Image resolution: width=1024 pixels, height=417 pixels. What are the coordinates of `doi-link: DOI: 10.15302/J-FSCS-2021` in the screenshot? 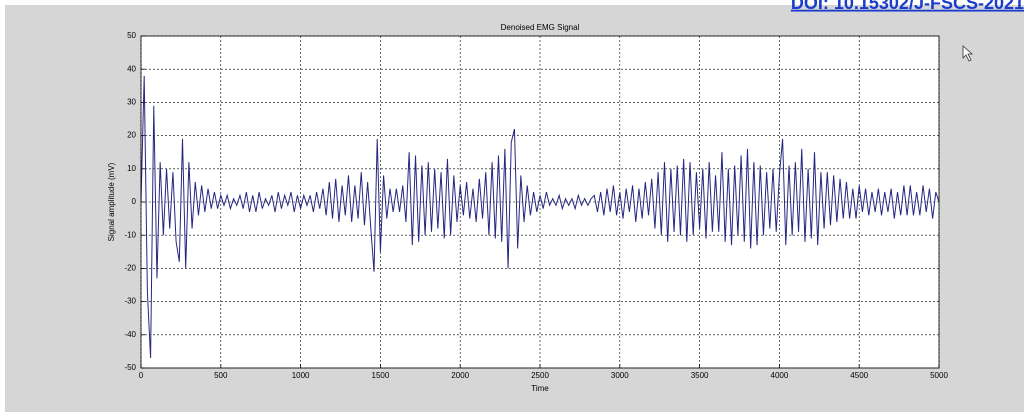 It's located at (907, 6).